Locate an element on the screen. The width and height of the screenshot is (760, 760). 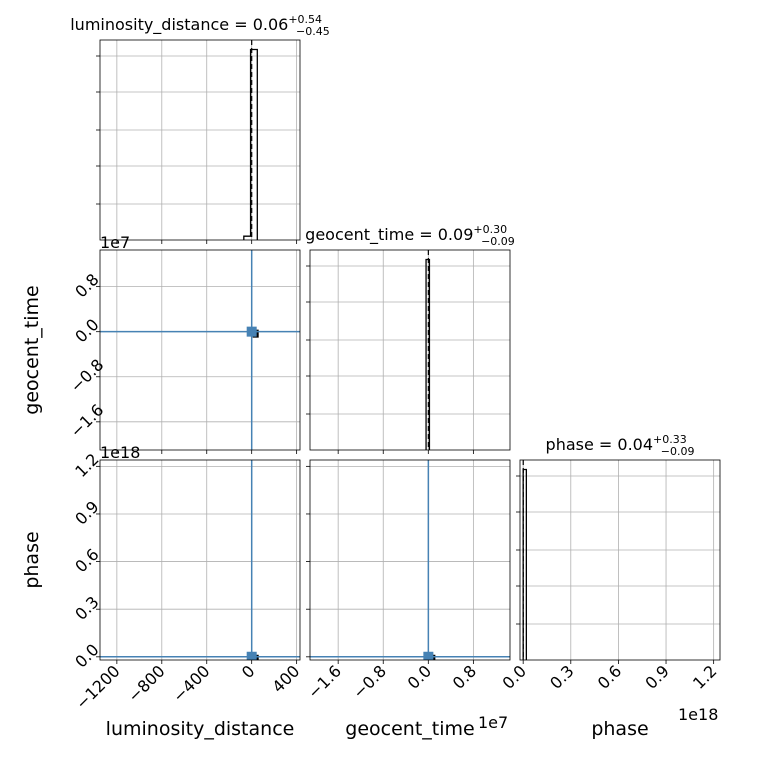
x-tick-label-luminosity_distance: 400 is located at coordinates (285, 678).